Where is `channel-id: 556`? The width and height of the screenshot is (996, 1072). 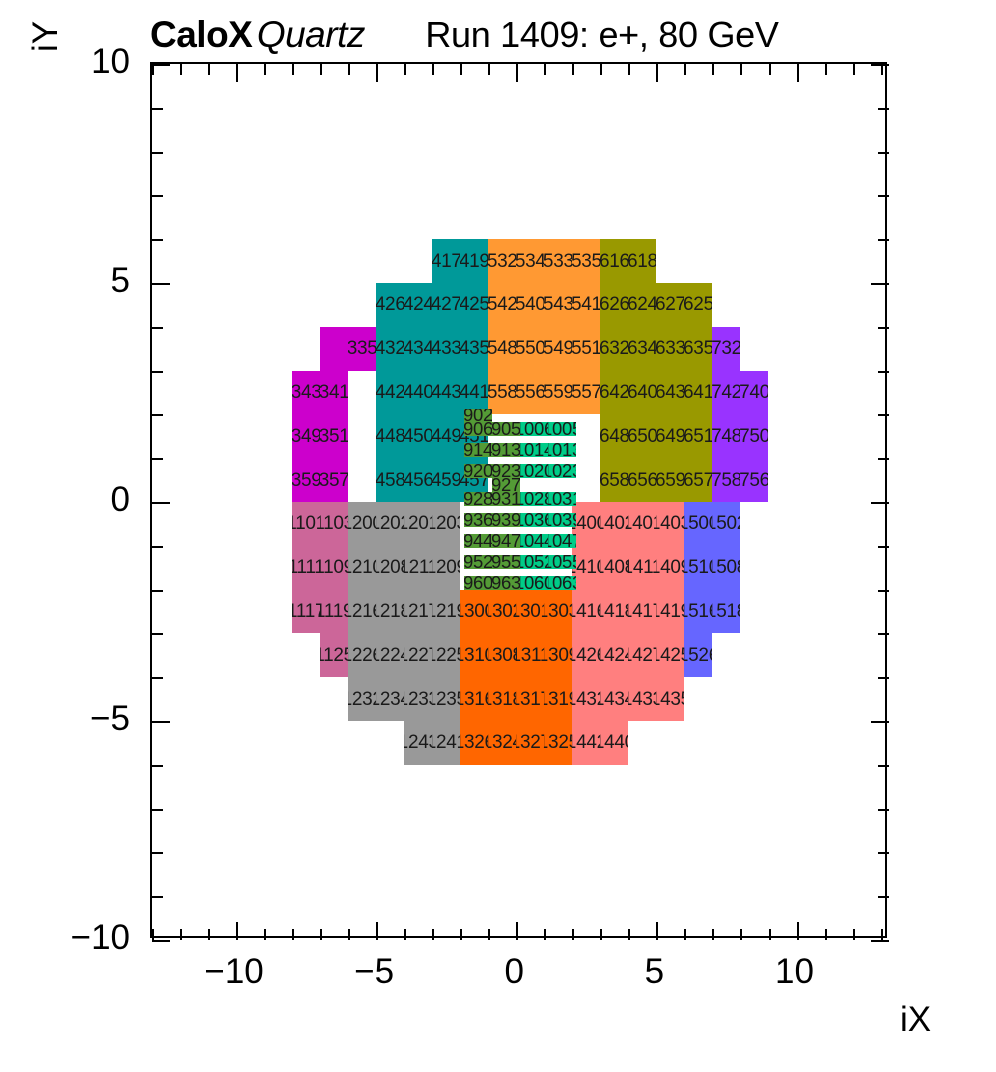
channel-id: 556 is located at coordinates (530, 392).